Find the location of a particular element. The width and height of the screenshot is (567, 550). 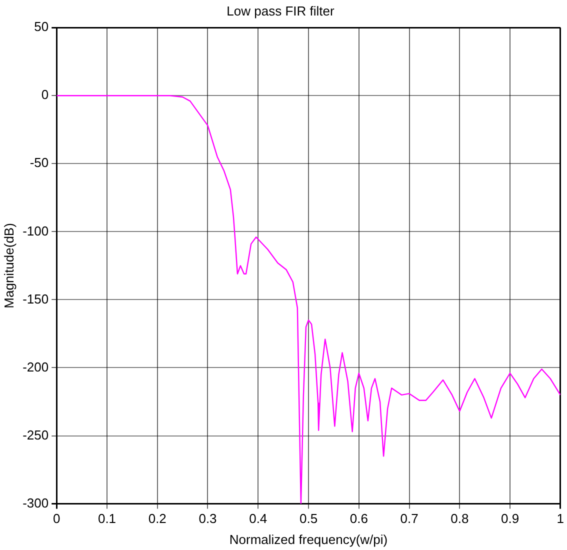

y-tick-label: -100 is located at coordinates (35, 230).